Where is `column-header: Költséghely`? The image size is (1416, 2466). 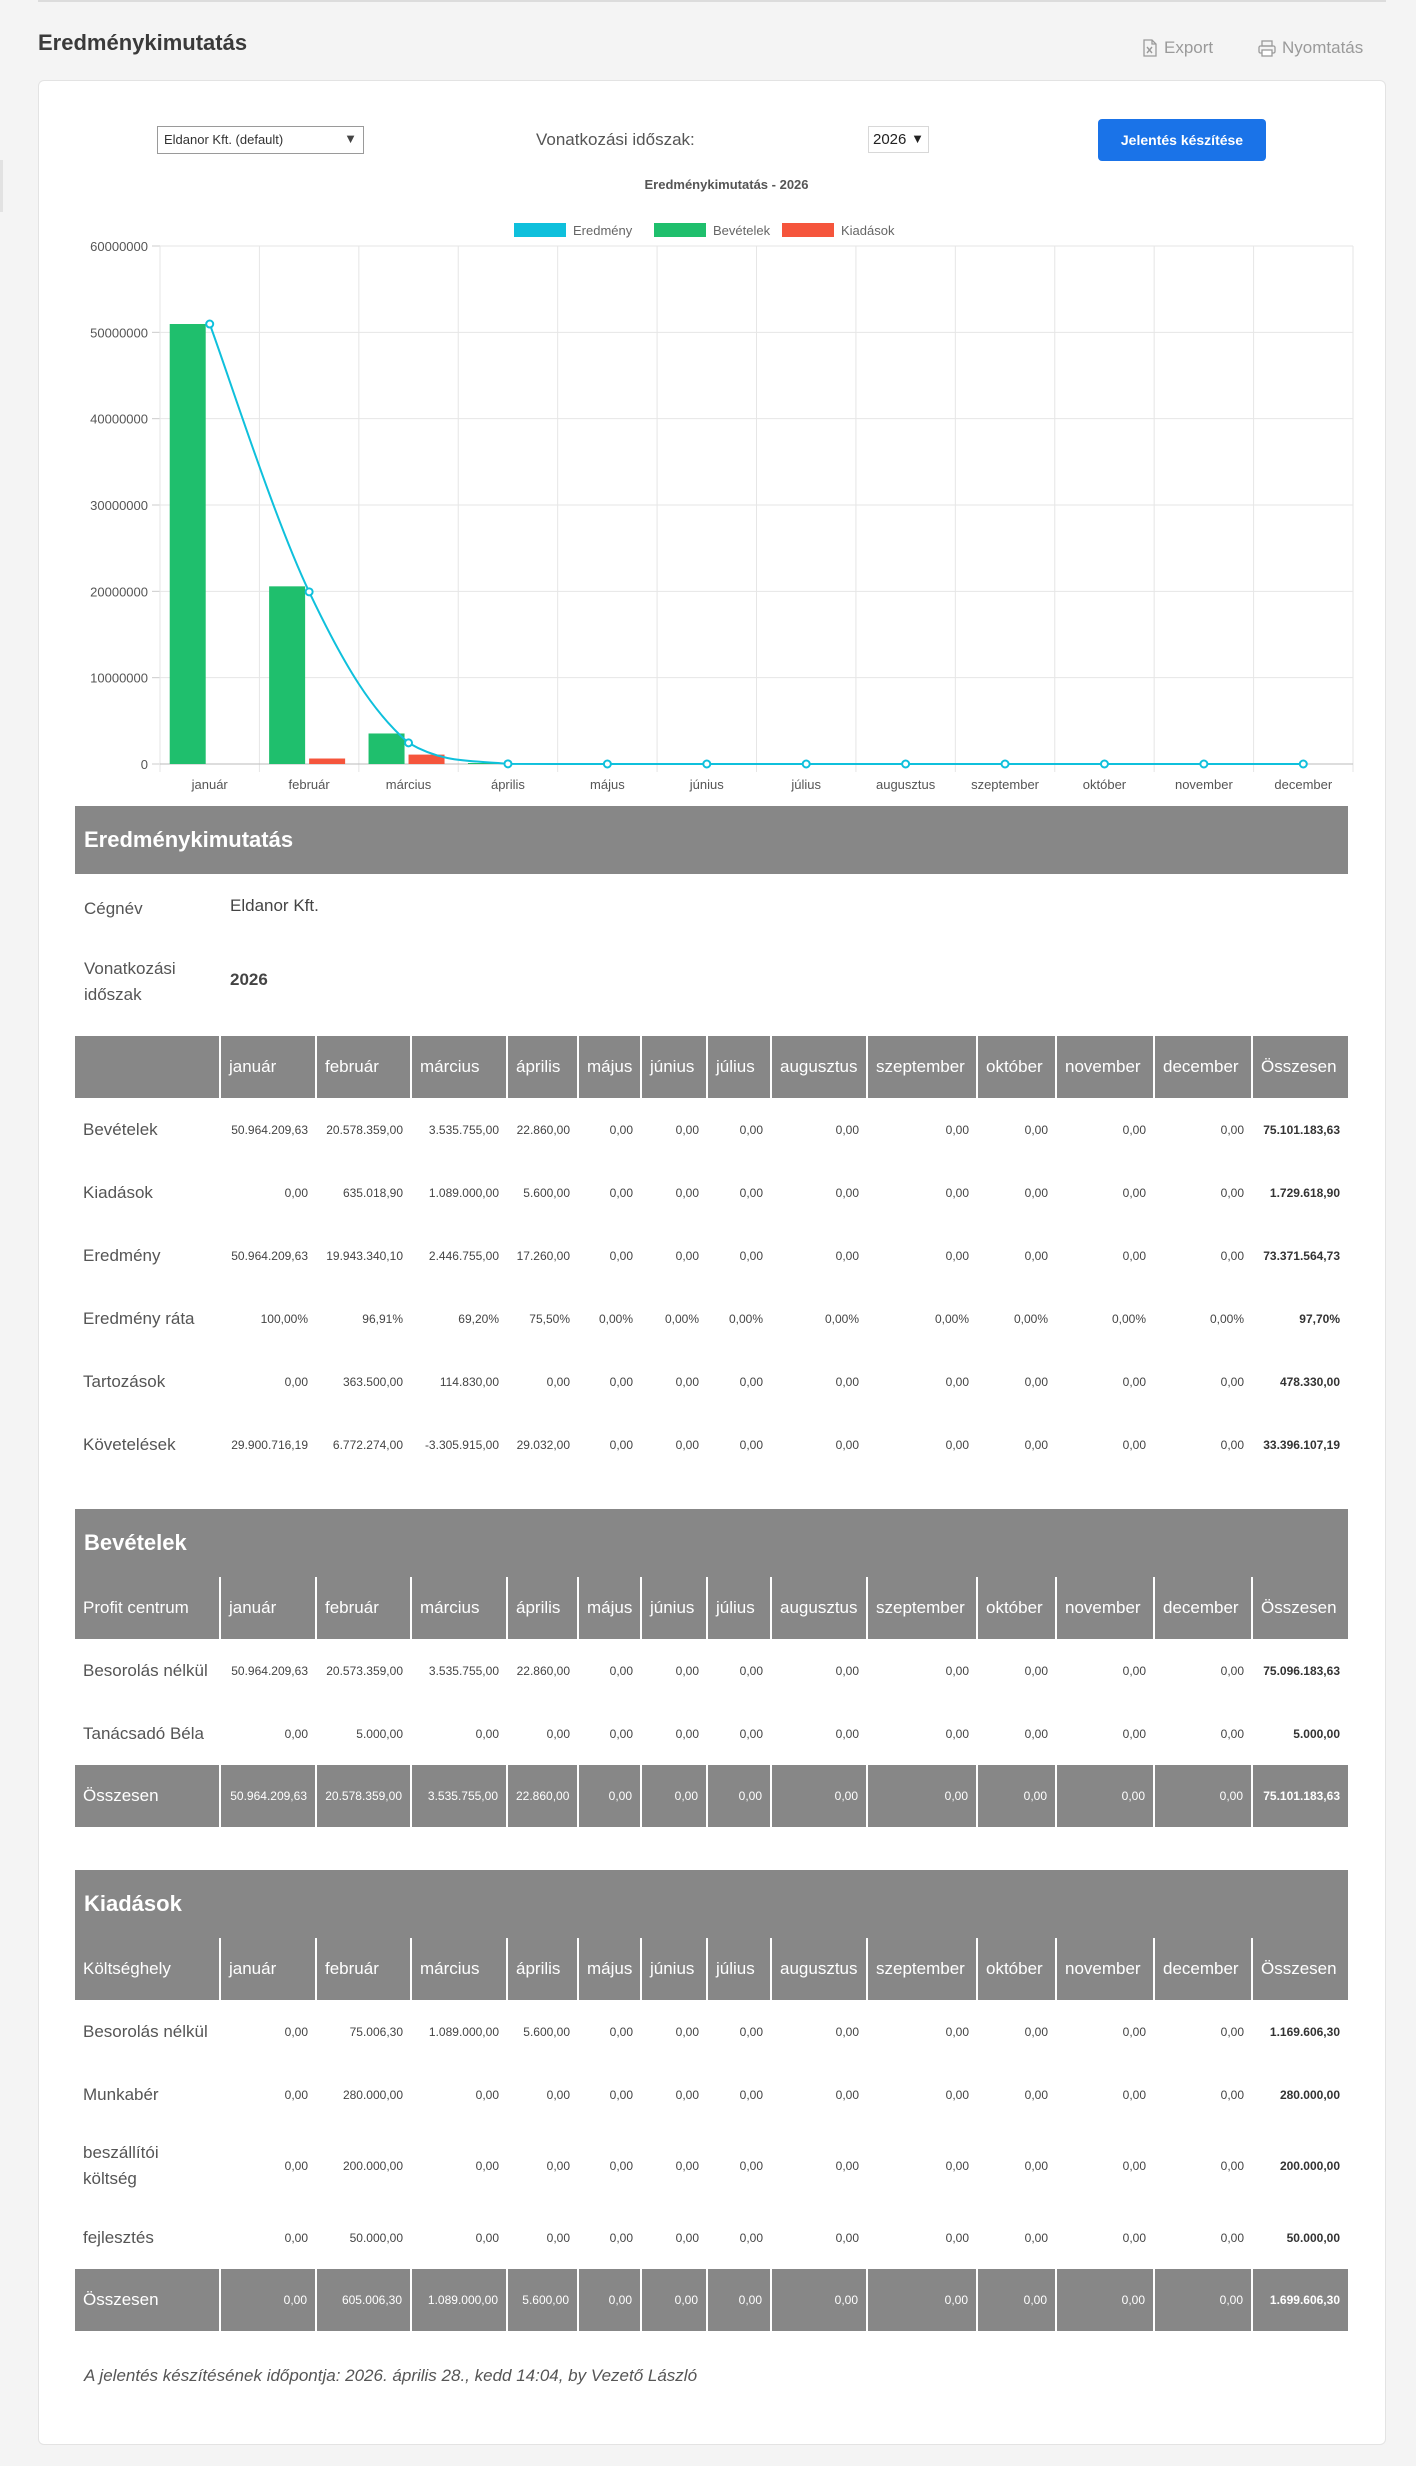
column-header: Költséghely is located at coordinates (148, 1969).